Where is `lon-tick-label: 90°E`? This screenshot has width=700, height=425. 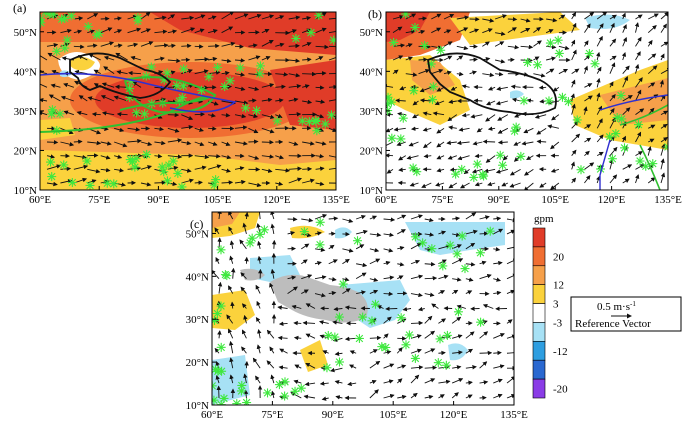
lon-tick-label: 90°E is located at coordinates (333, 415).